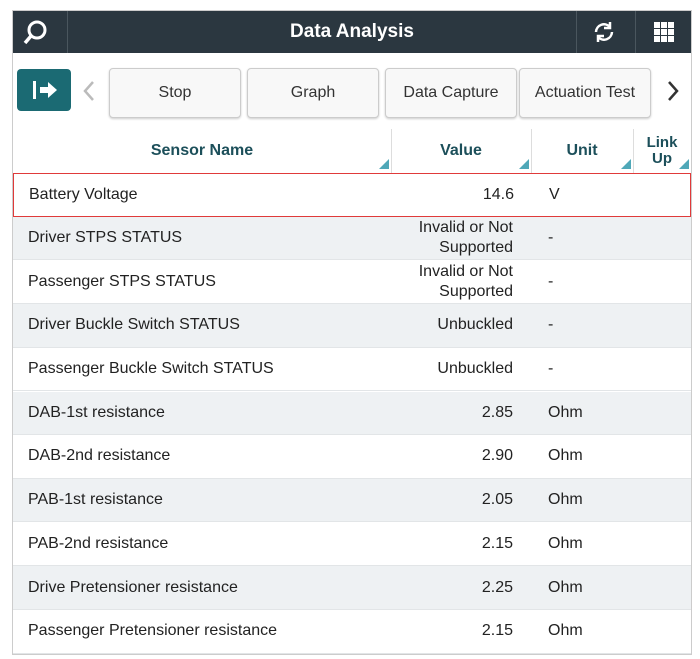 This screenshot has height=659, width=700. What do you see at coordinates (352, 369) in the screenshot?
I see `table-row: Passenger Buckle Switch STATUS Unbuckled -` at bounding box center [352, 369].